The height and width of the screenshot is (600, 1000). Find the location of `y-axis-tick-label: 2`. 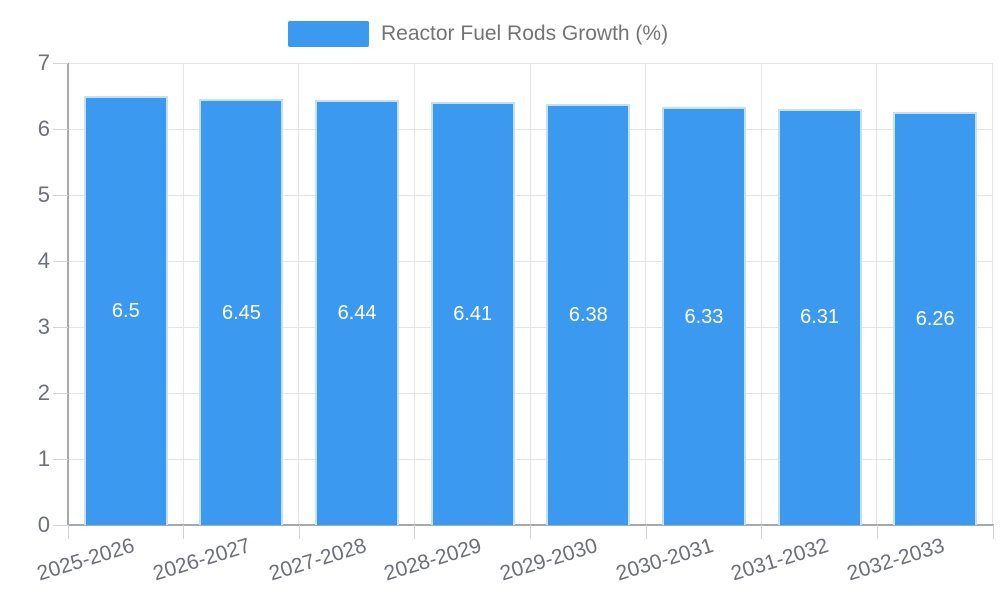

y-axis-tick-label: 2 is located at coordinates (43, 392).